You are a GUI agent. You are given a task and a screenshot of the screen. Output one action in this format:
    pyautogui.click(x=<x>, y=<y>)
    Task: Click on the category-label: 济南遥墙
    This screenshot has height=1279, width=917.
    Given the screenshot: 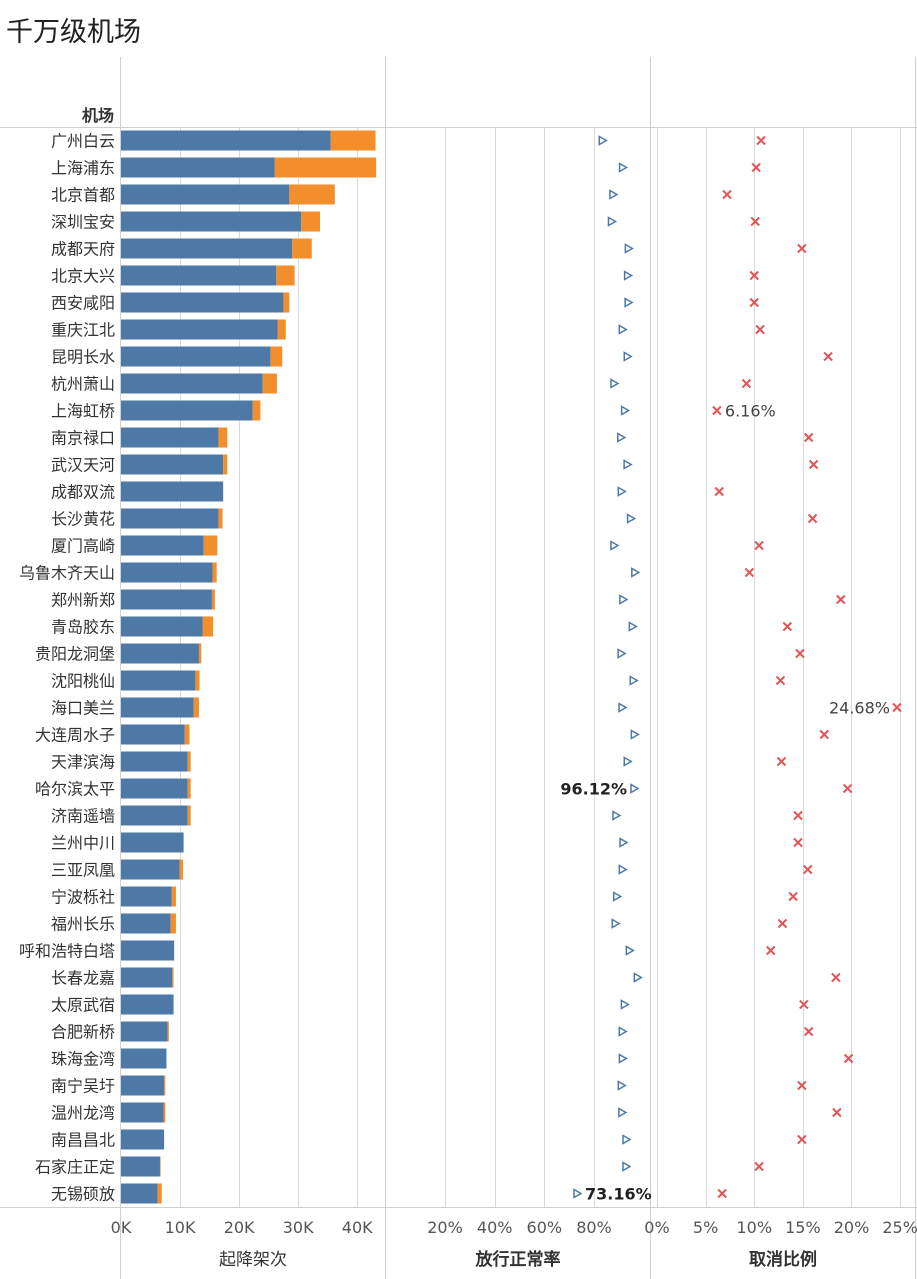 What is the action you would take?
    pyautogui.click(x=83, y=816)
    